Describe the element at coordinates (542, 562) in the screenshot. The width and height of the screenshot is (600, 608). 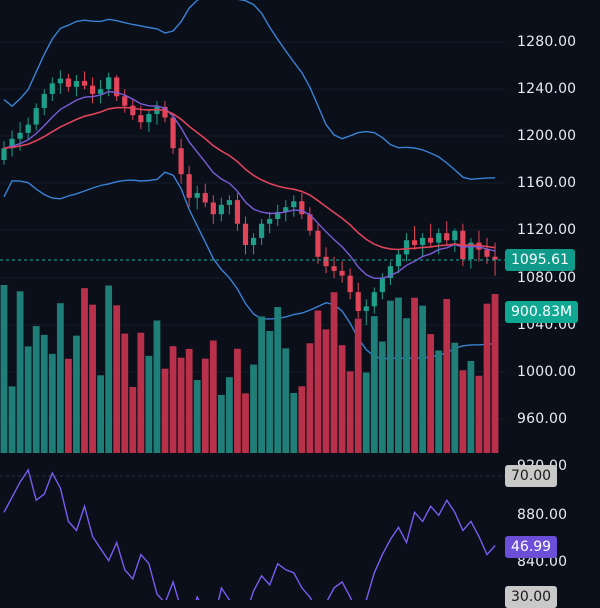
I see `price-tick: 840.00` at that location.